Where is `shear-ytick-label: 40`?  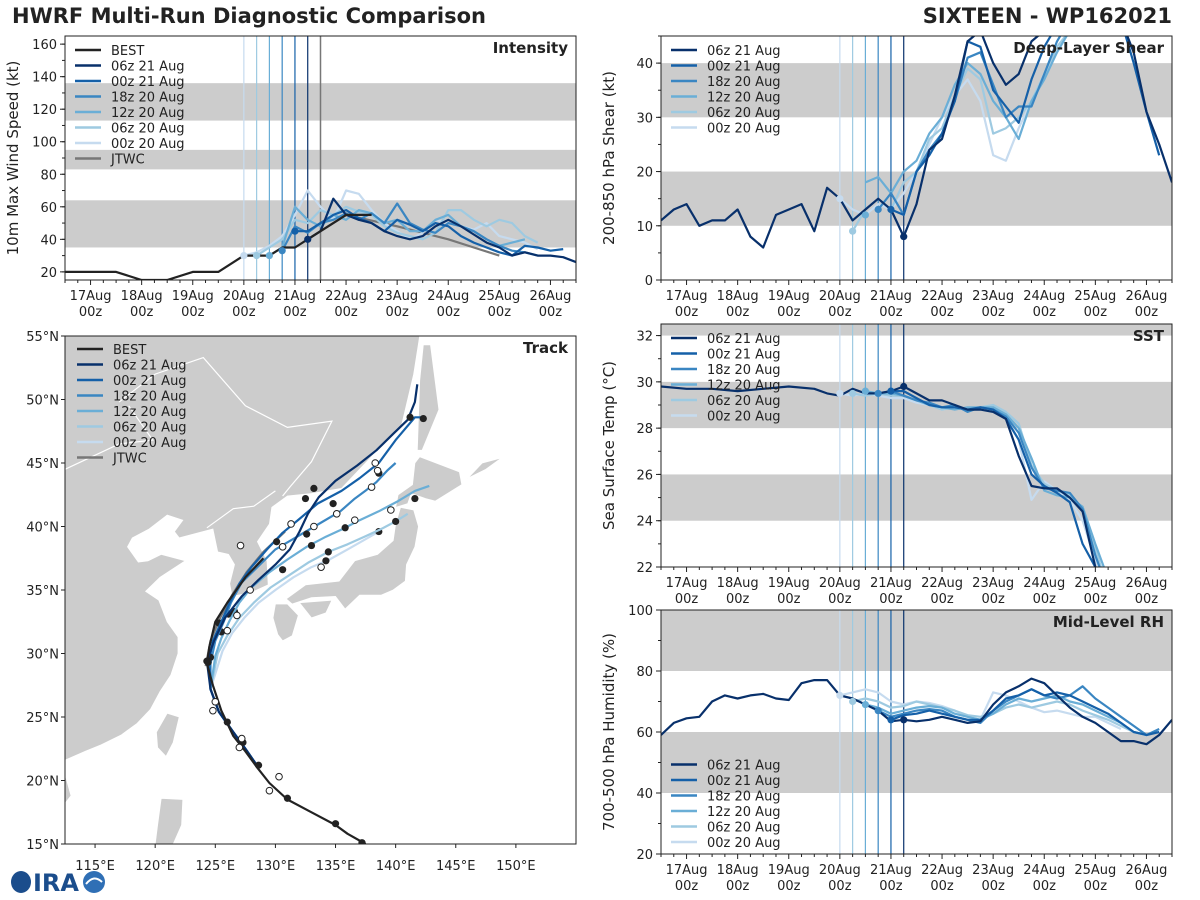 shear-ytick-label: 40 is located at coordinates (644, 64).